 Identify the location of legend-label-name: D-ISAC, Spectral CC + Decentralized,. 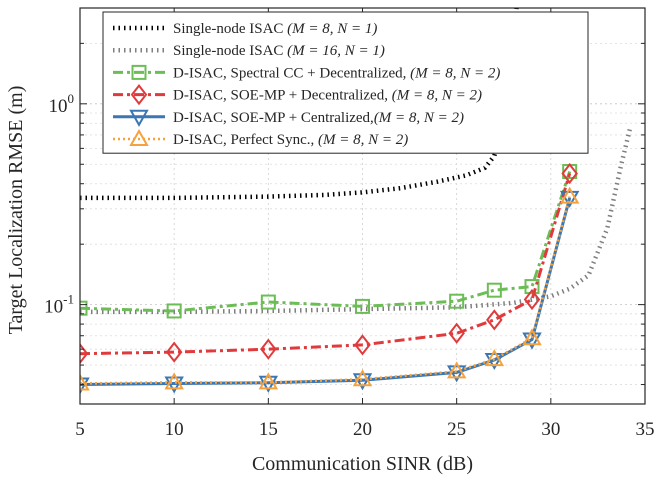
(291, 73).